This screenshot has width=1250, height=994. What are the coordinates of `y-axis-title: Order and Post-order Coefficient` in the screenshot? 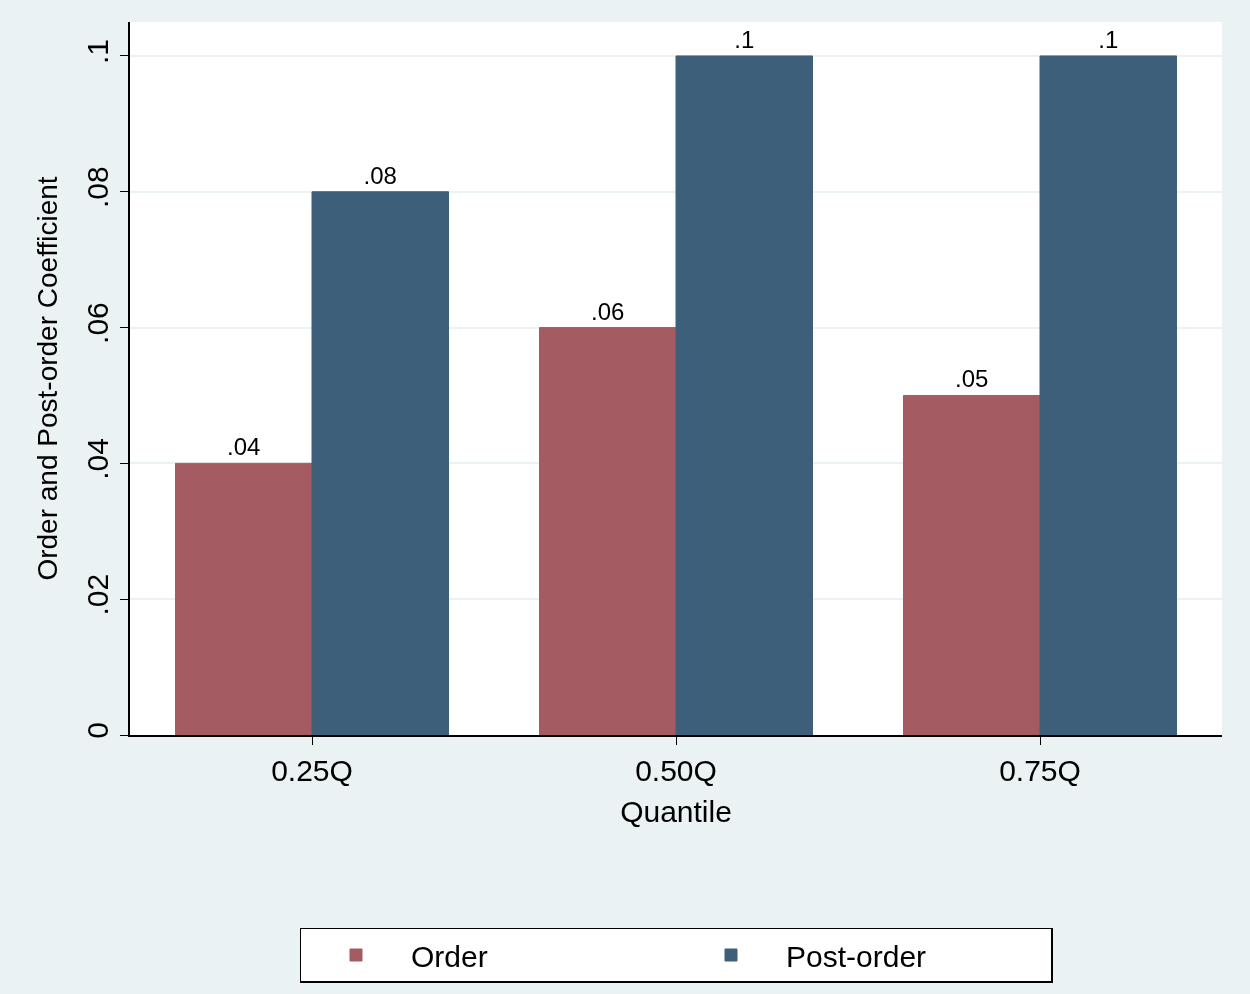 It's located at (48, 378).